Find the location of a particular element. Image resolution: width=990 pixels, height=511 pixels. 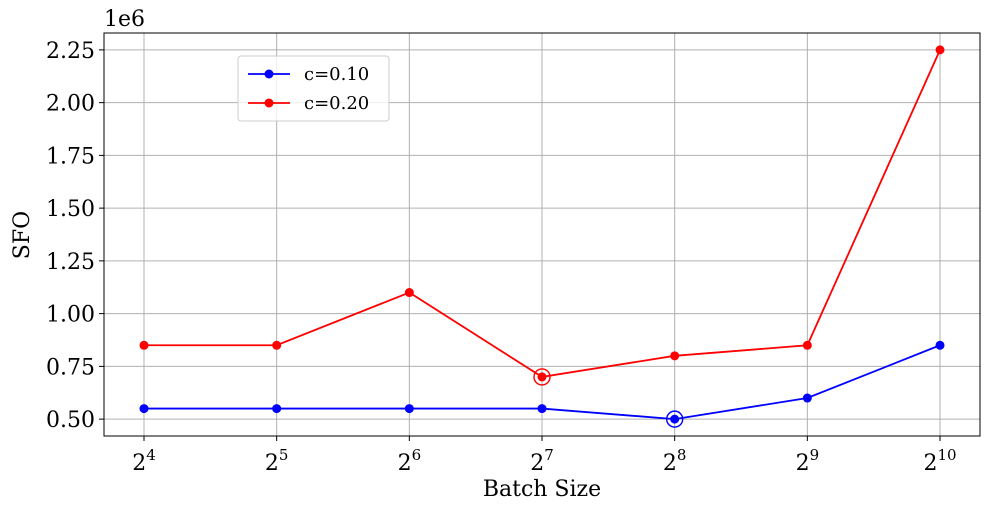

legend: c=0.10 c=0.20 is located at coordinates (313, 88).